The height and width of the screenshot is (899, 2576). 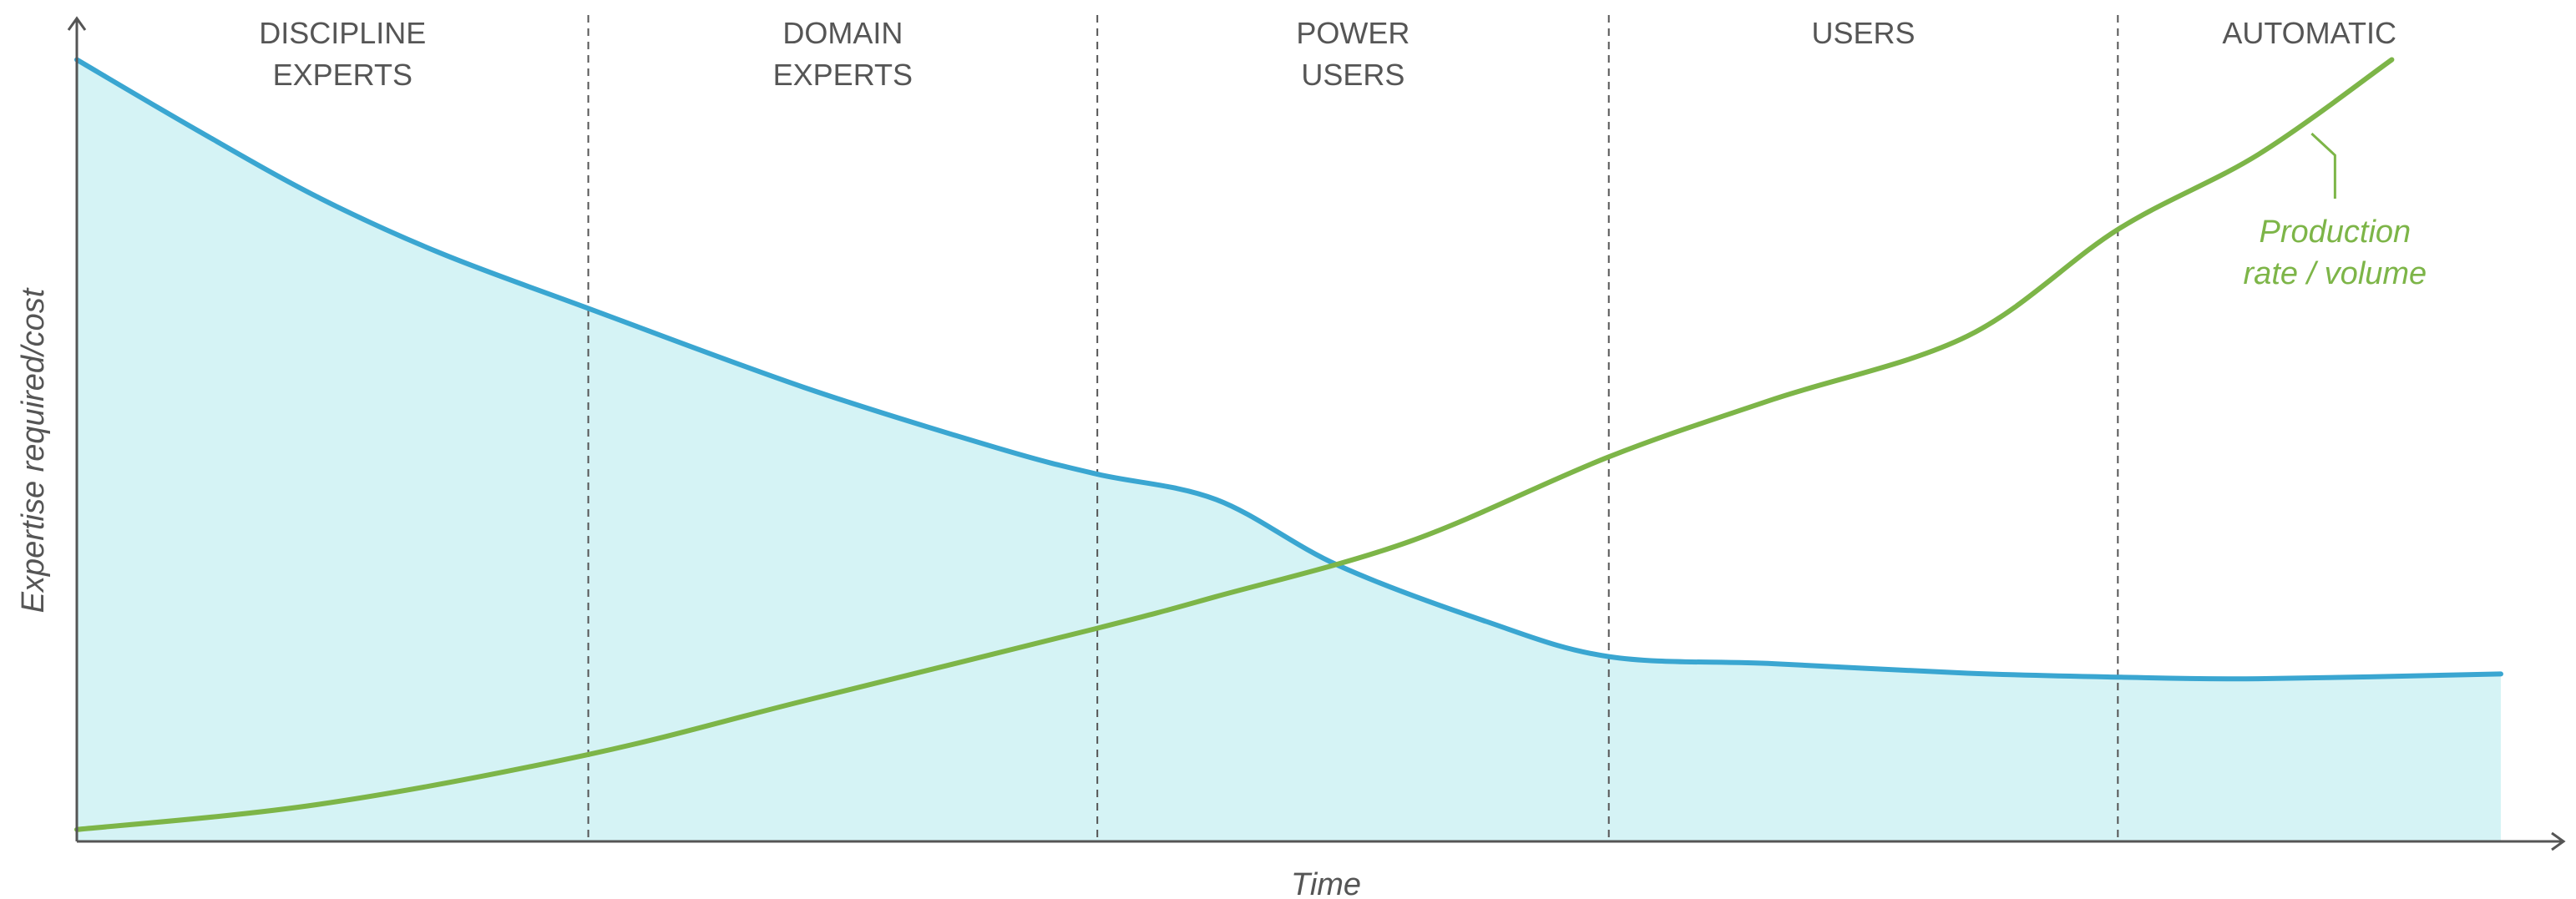 I want to click on series-2-label: Production rate / volume, so click(x=2335, y=253).